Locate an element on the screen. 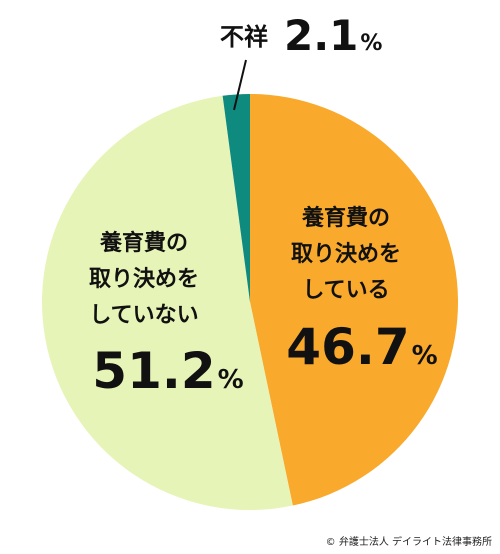 Image resolution: width=500 pixels, height=554 pixels. slice-value-arranged-unit: % is located at coordinates (425, 356).